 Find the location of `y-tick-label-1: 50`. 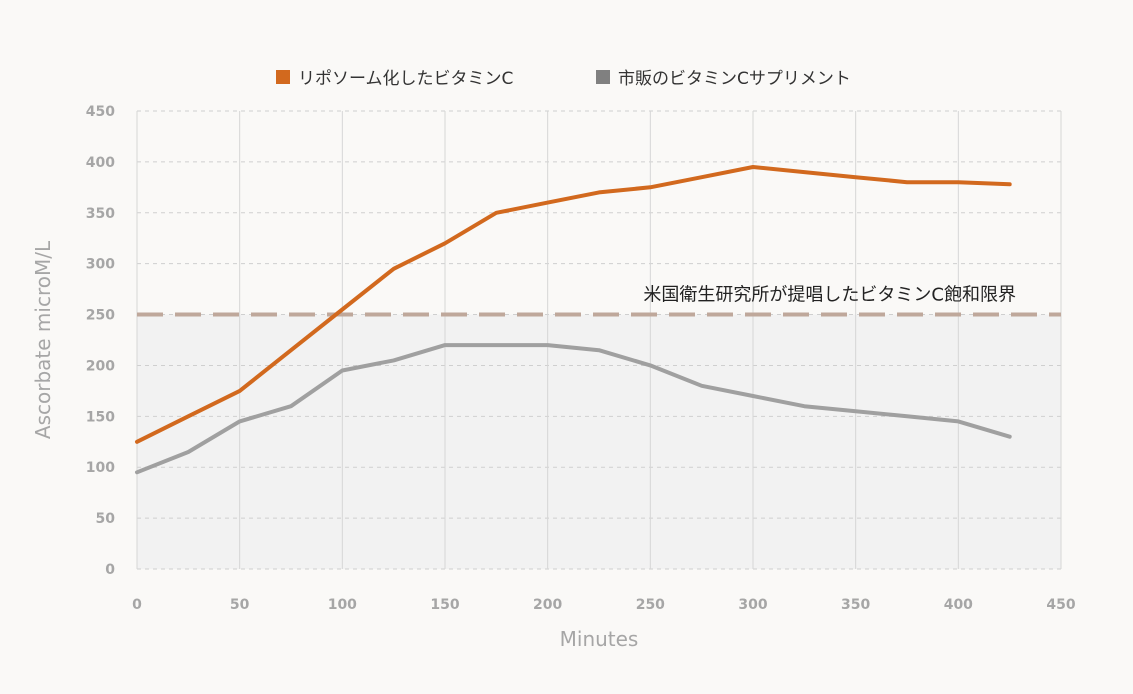

y-tick-label-1: 50 is located at coordinates (106, 519).